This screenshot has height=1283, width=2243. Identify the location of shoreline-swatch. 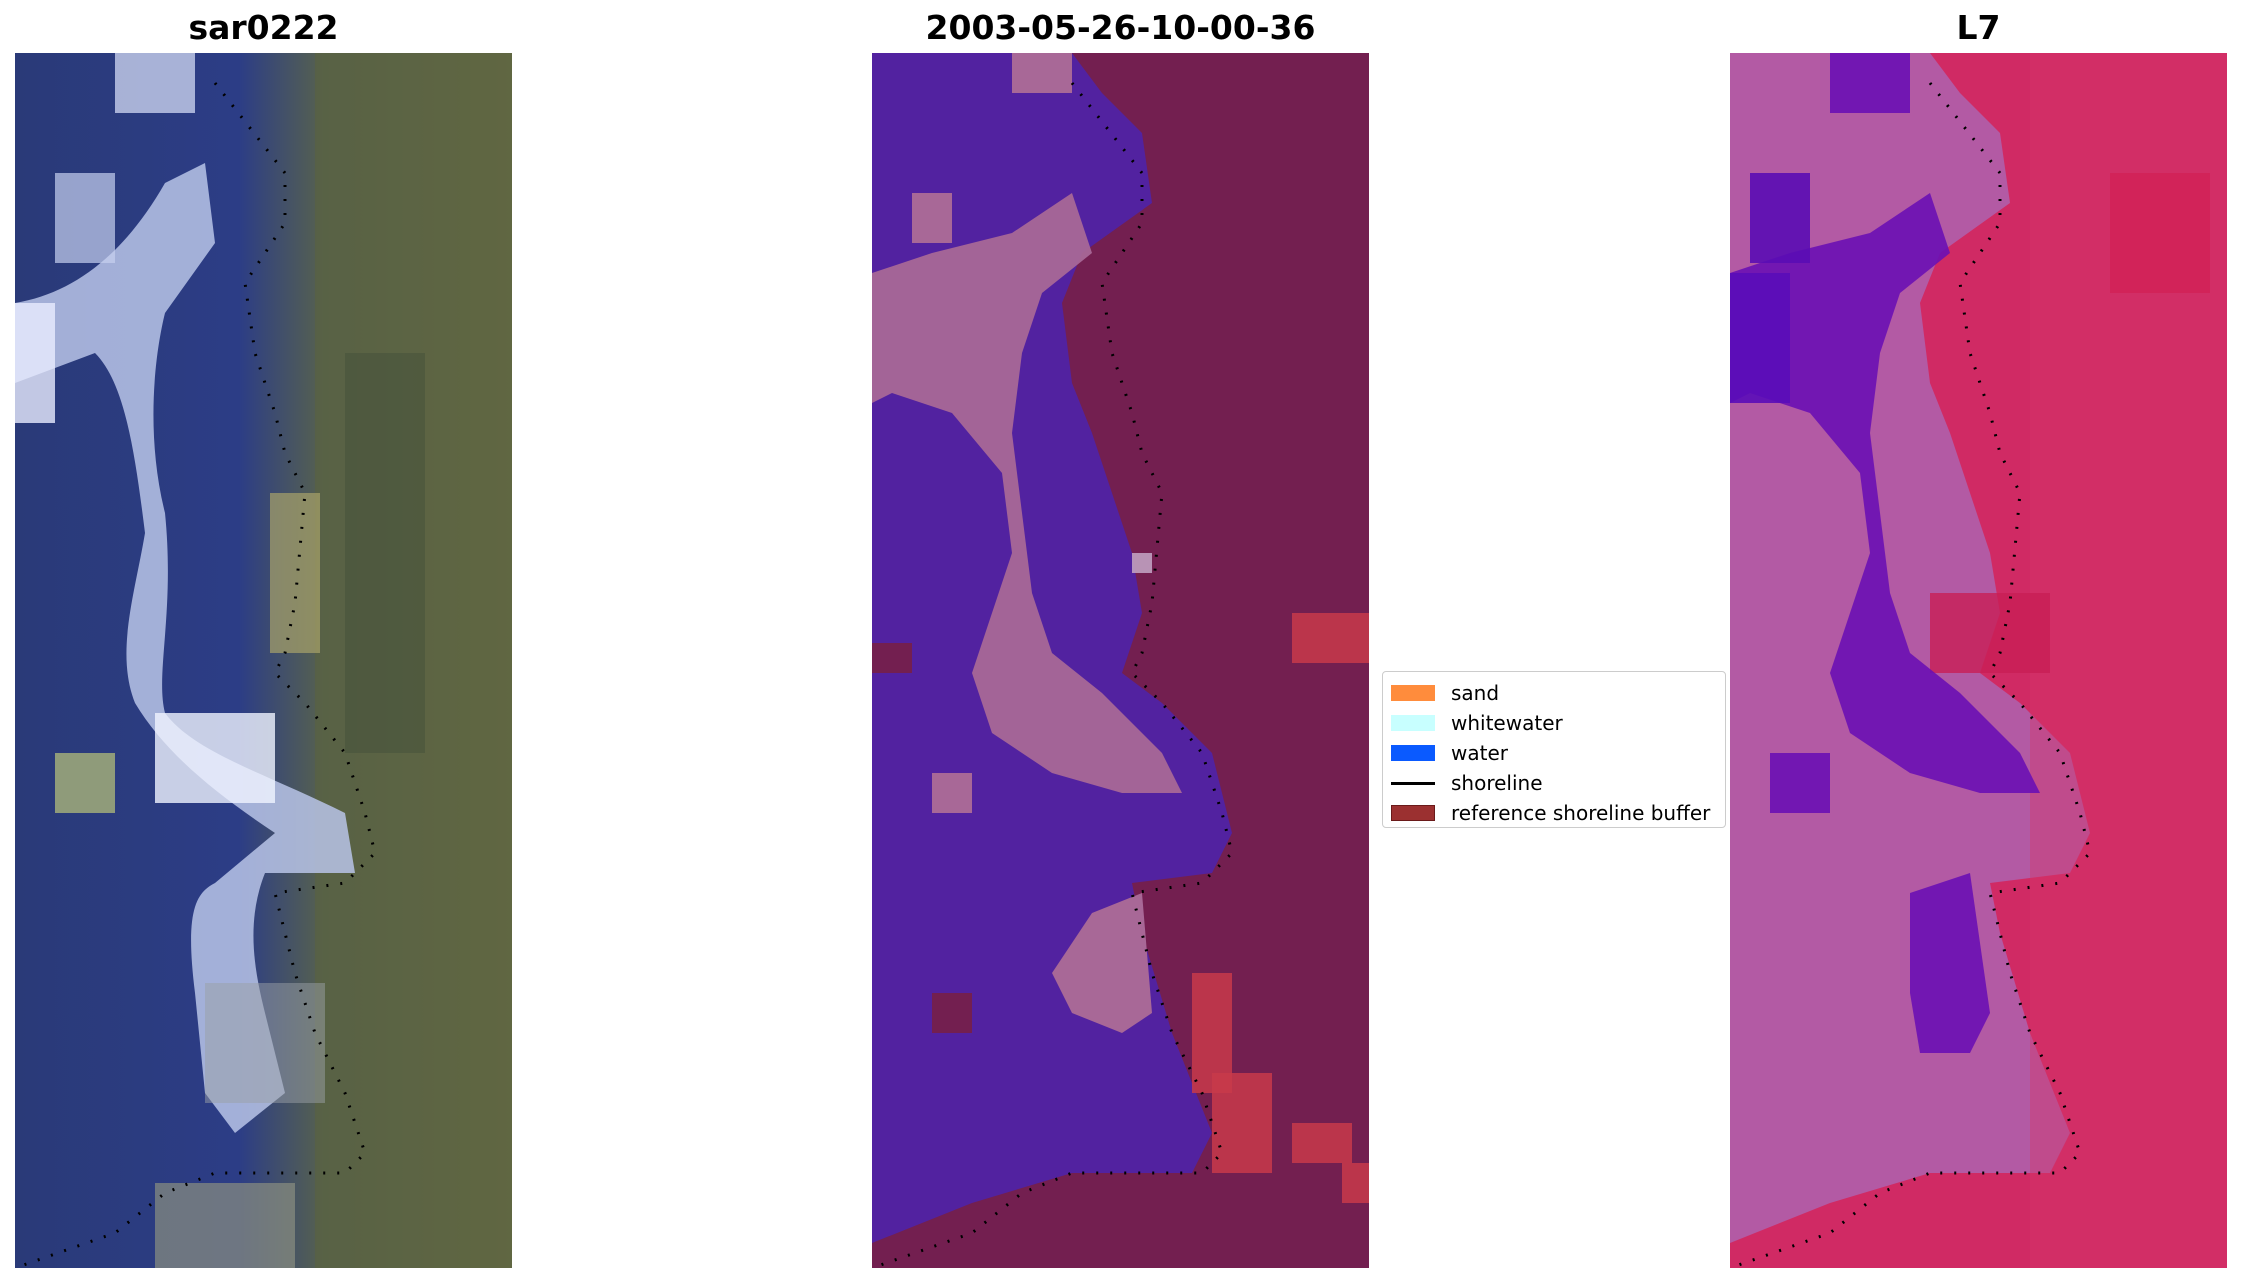
(1413, 783).